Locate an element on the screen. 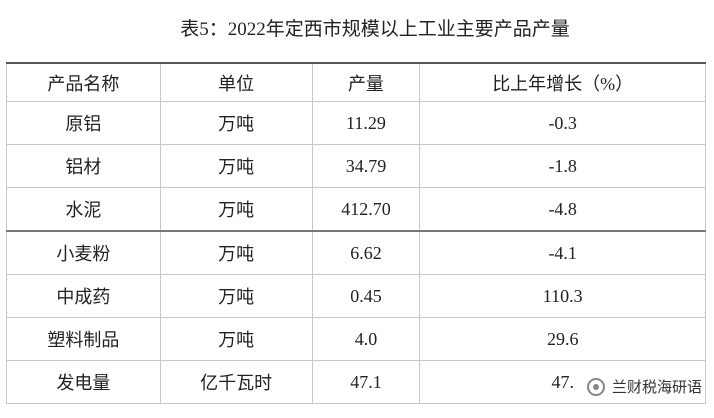  watermark-text: 兰财税海研语 is located at coordinates (657, 387).